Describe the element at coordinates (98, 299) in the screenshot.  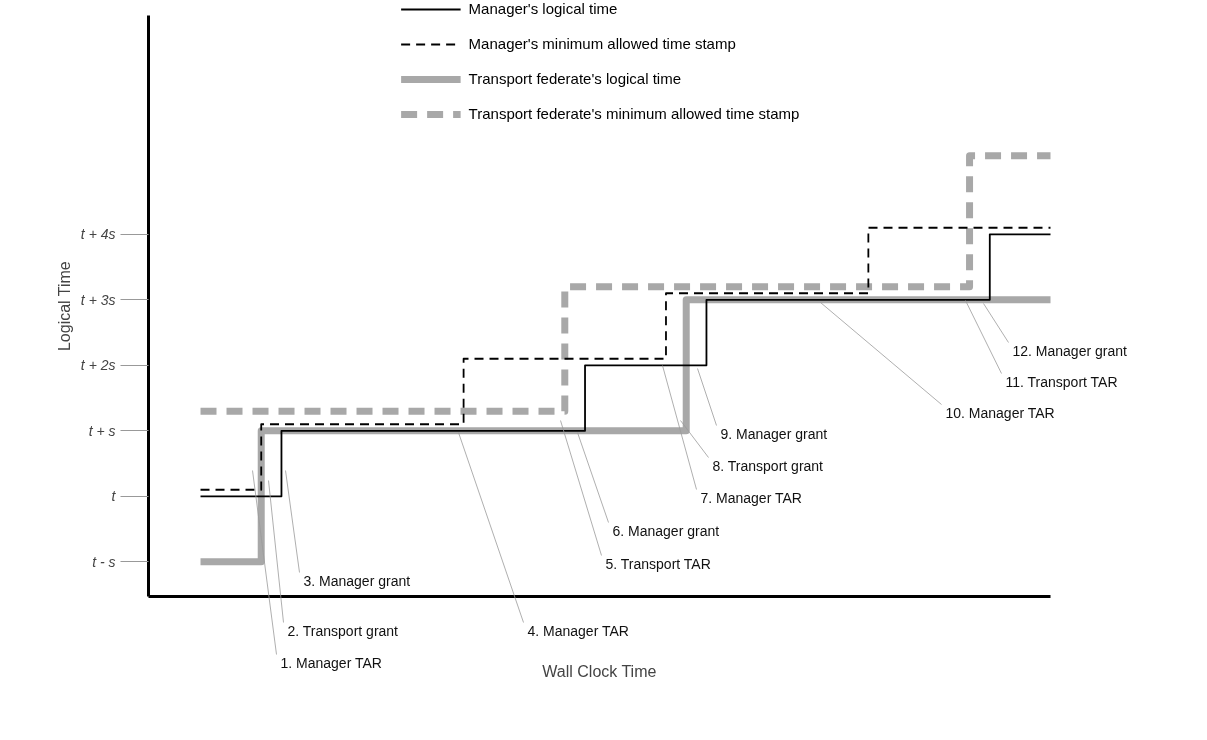
I see `y-tick-label: t + 3s` at that location.